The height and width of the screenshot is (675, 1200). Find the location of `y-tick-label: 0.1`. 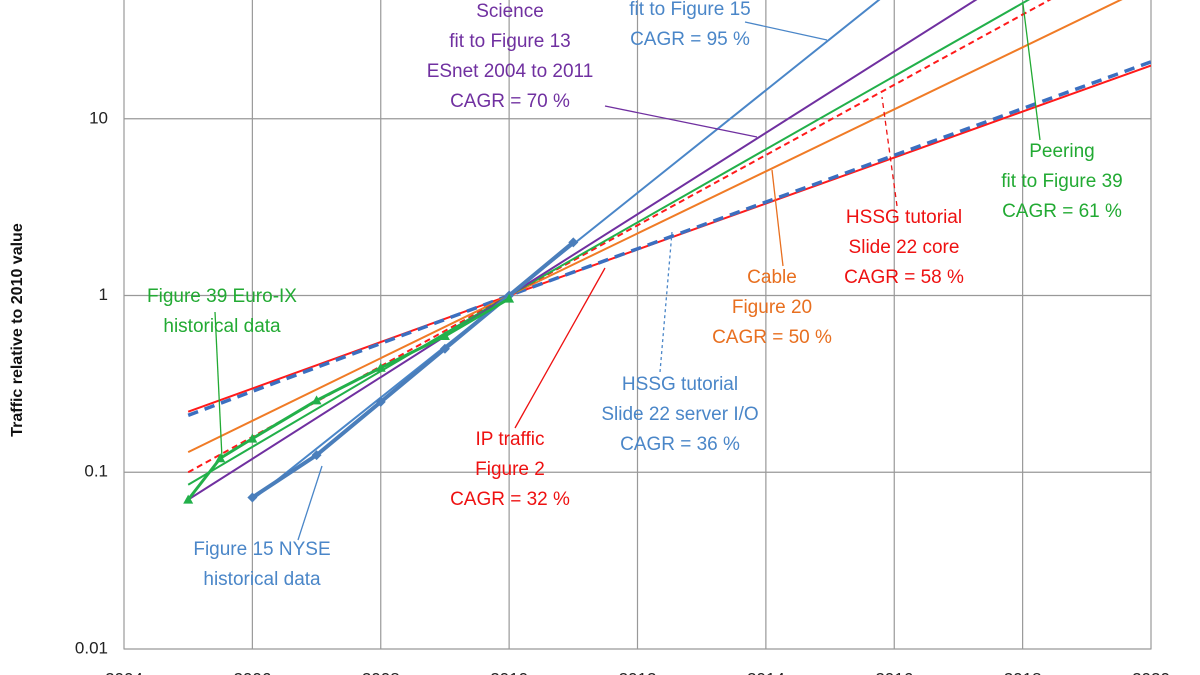

y-tick-label: 0.1 is located at coordinates (96, 471).